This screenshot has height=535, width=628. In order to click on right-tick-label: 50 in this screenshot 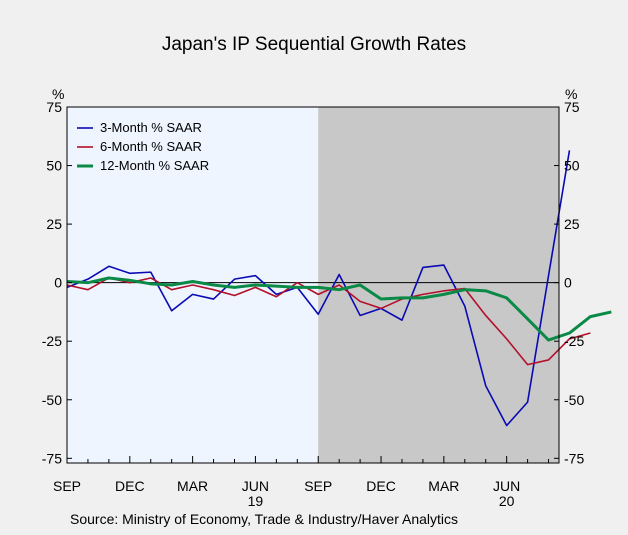, I will do `click(572, 166)`.